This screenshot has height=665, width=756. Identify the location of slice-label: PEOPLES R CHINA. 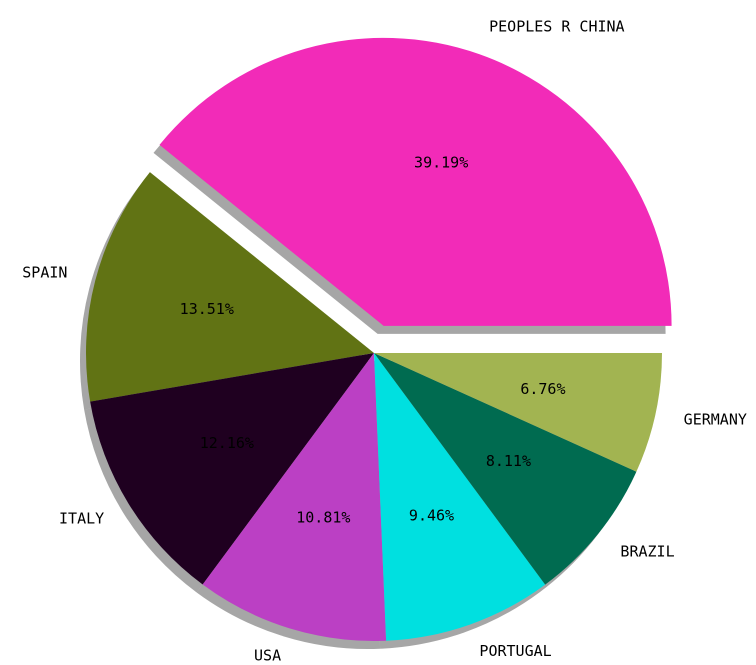
(556, 27).